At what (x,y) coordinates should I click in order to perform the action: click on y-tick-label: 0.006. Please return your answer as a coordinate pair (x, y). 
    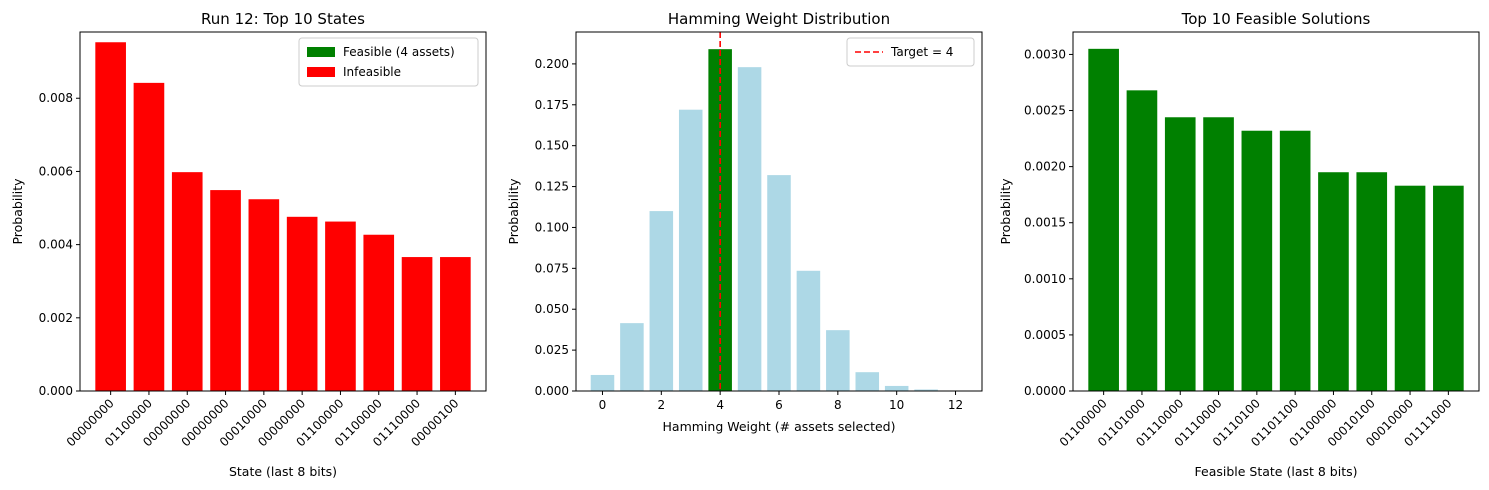
    Looking at the image, I should click on (56, 171).